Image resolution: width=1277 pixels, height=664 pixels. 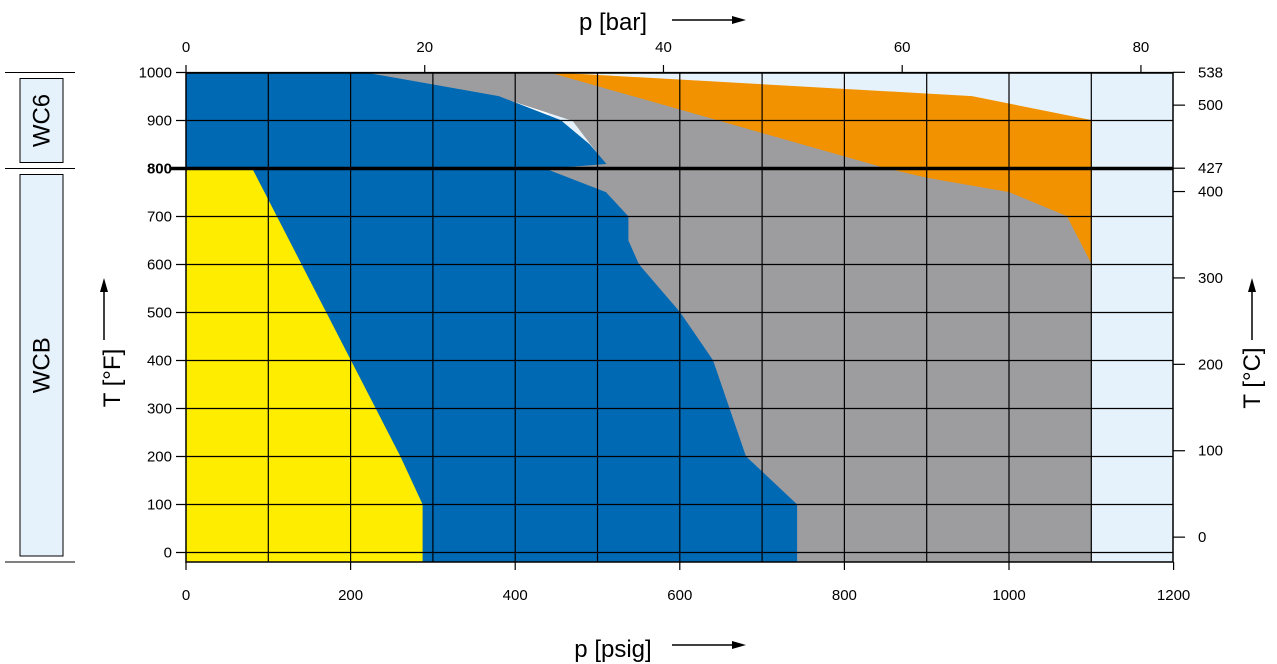 What do you see at coordinates (155, 73) in the screenshot?
I see `tick-label-f-1000: 1000` at bounding box center [155, 73].